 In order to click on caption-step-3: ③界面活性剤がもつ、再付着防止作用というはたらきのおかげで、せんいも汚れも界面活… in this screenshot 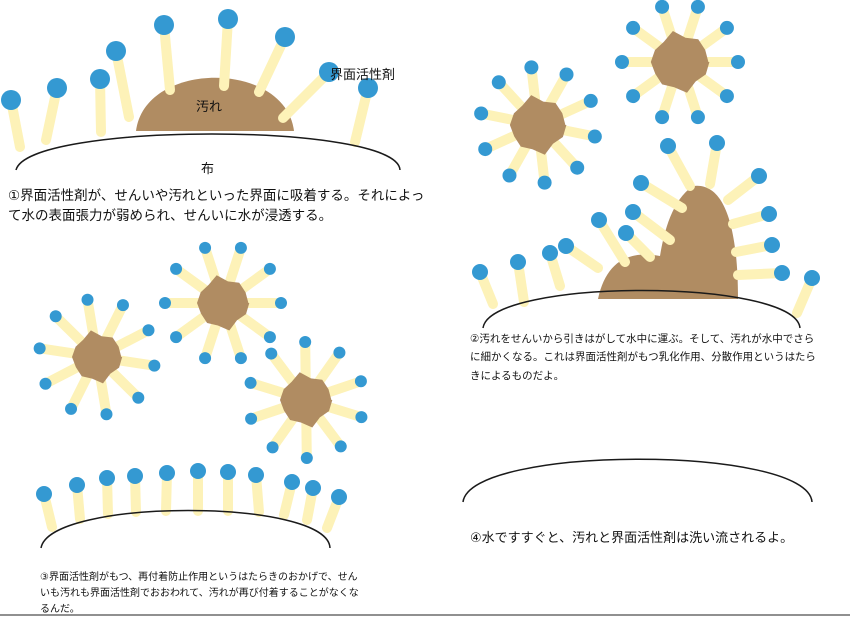, I will do `click(199, 593)`.